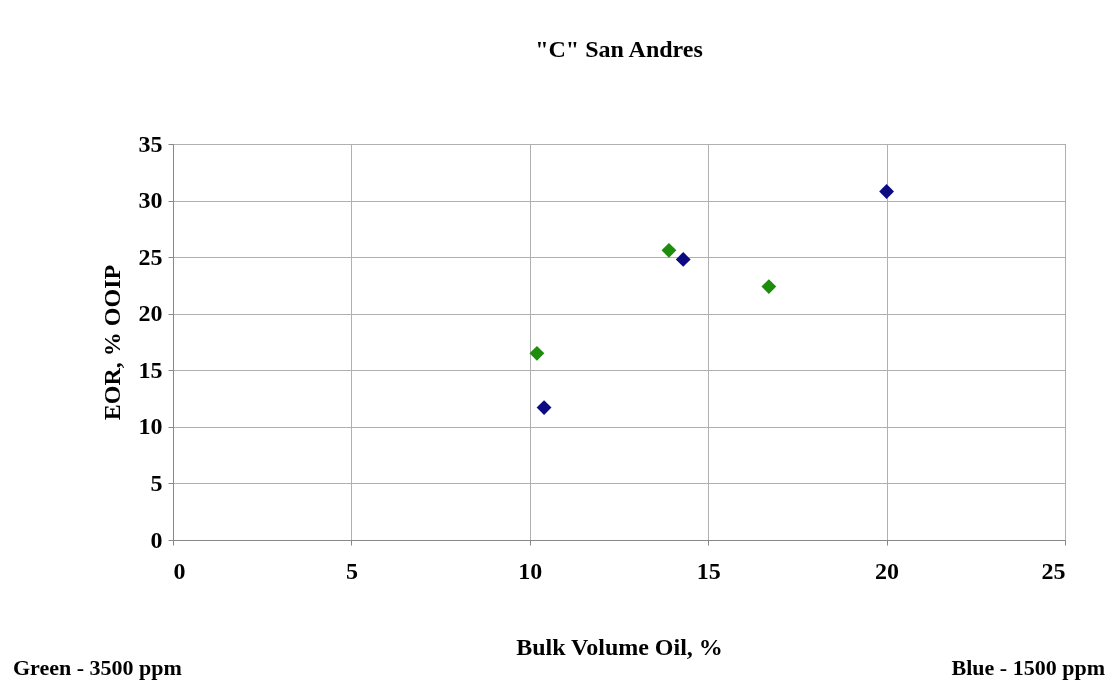 This screenshot has height=692, width=1114. What do you see at coordinates (156, 482) in the screenshot?
I see `y-tick-label: 5` at bounding box center [156, 482].